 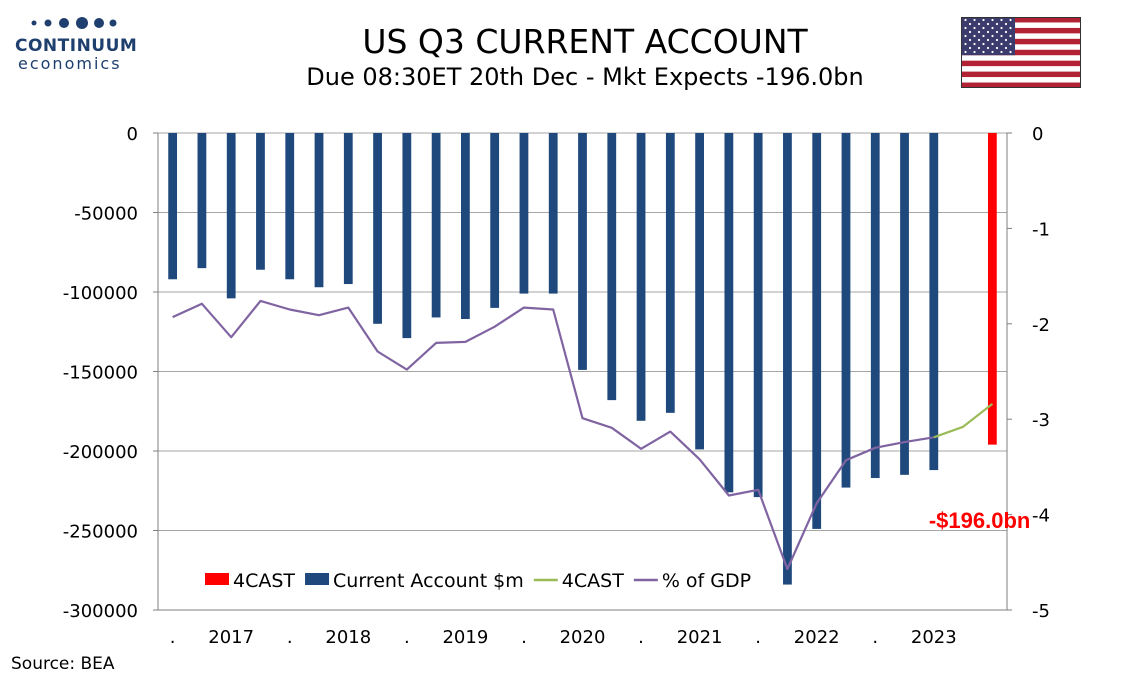 What do you see at coordinates (100, 452) in the screenshot?
I see `y-left-tick-label: -200000` at bounding box center [100, 452].